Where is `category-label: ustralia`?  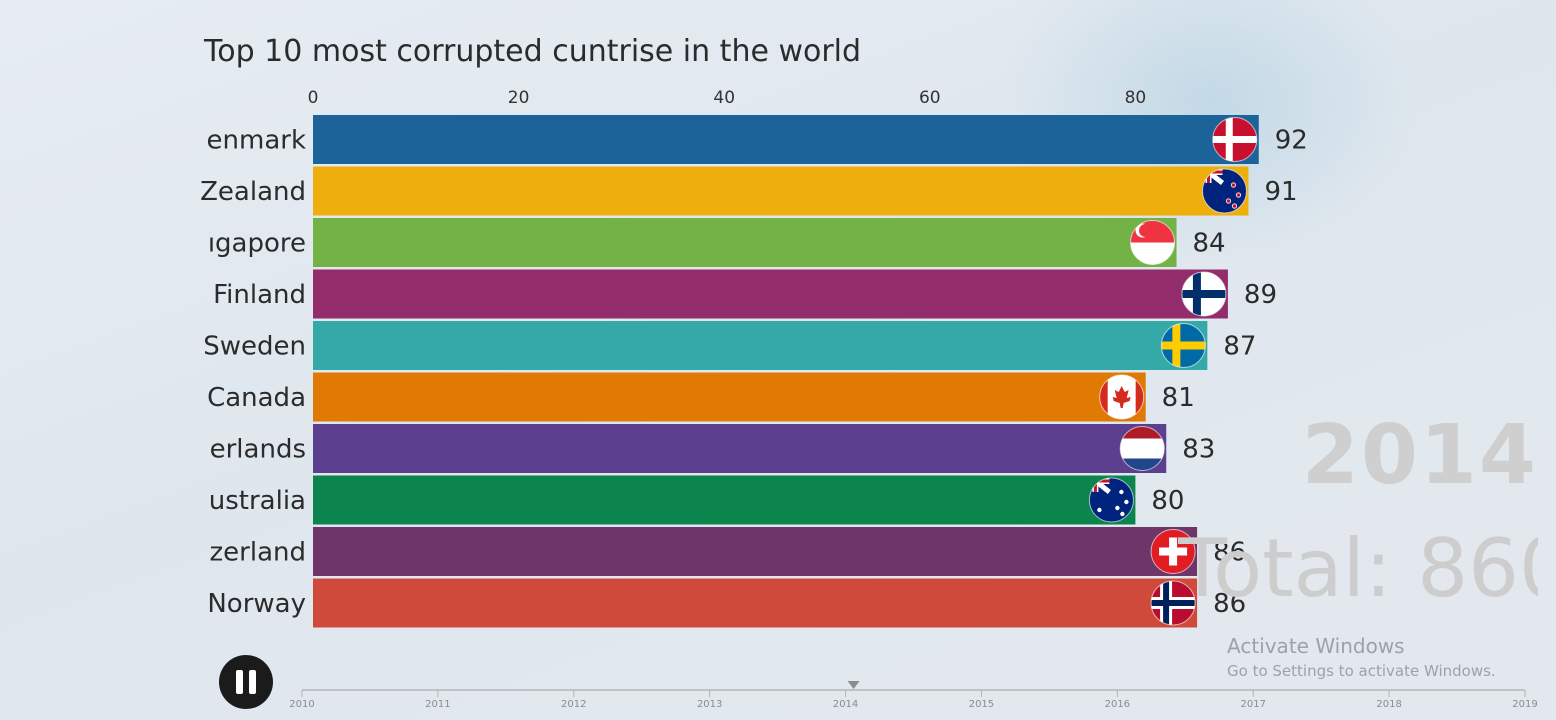 category-label: ustralia is located at coordinates (257, 501).